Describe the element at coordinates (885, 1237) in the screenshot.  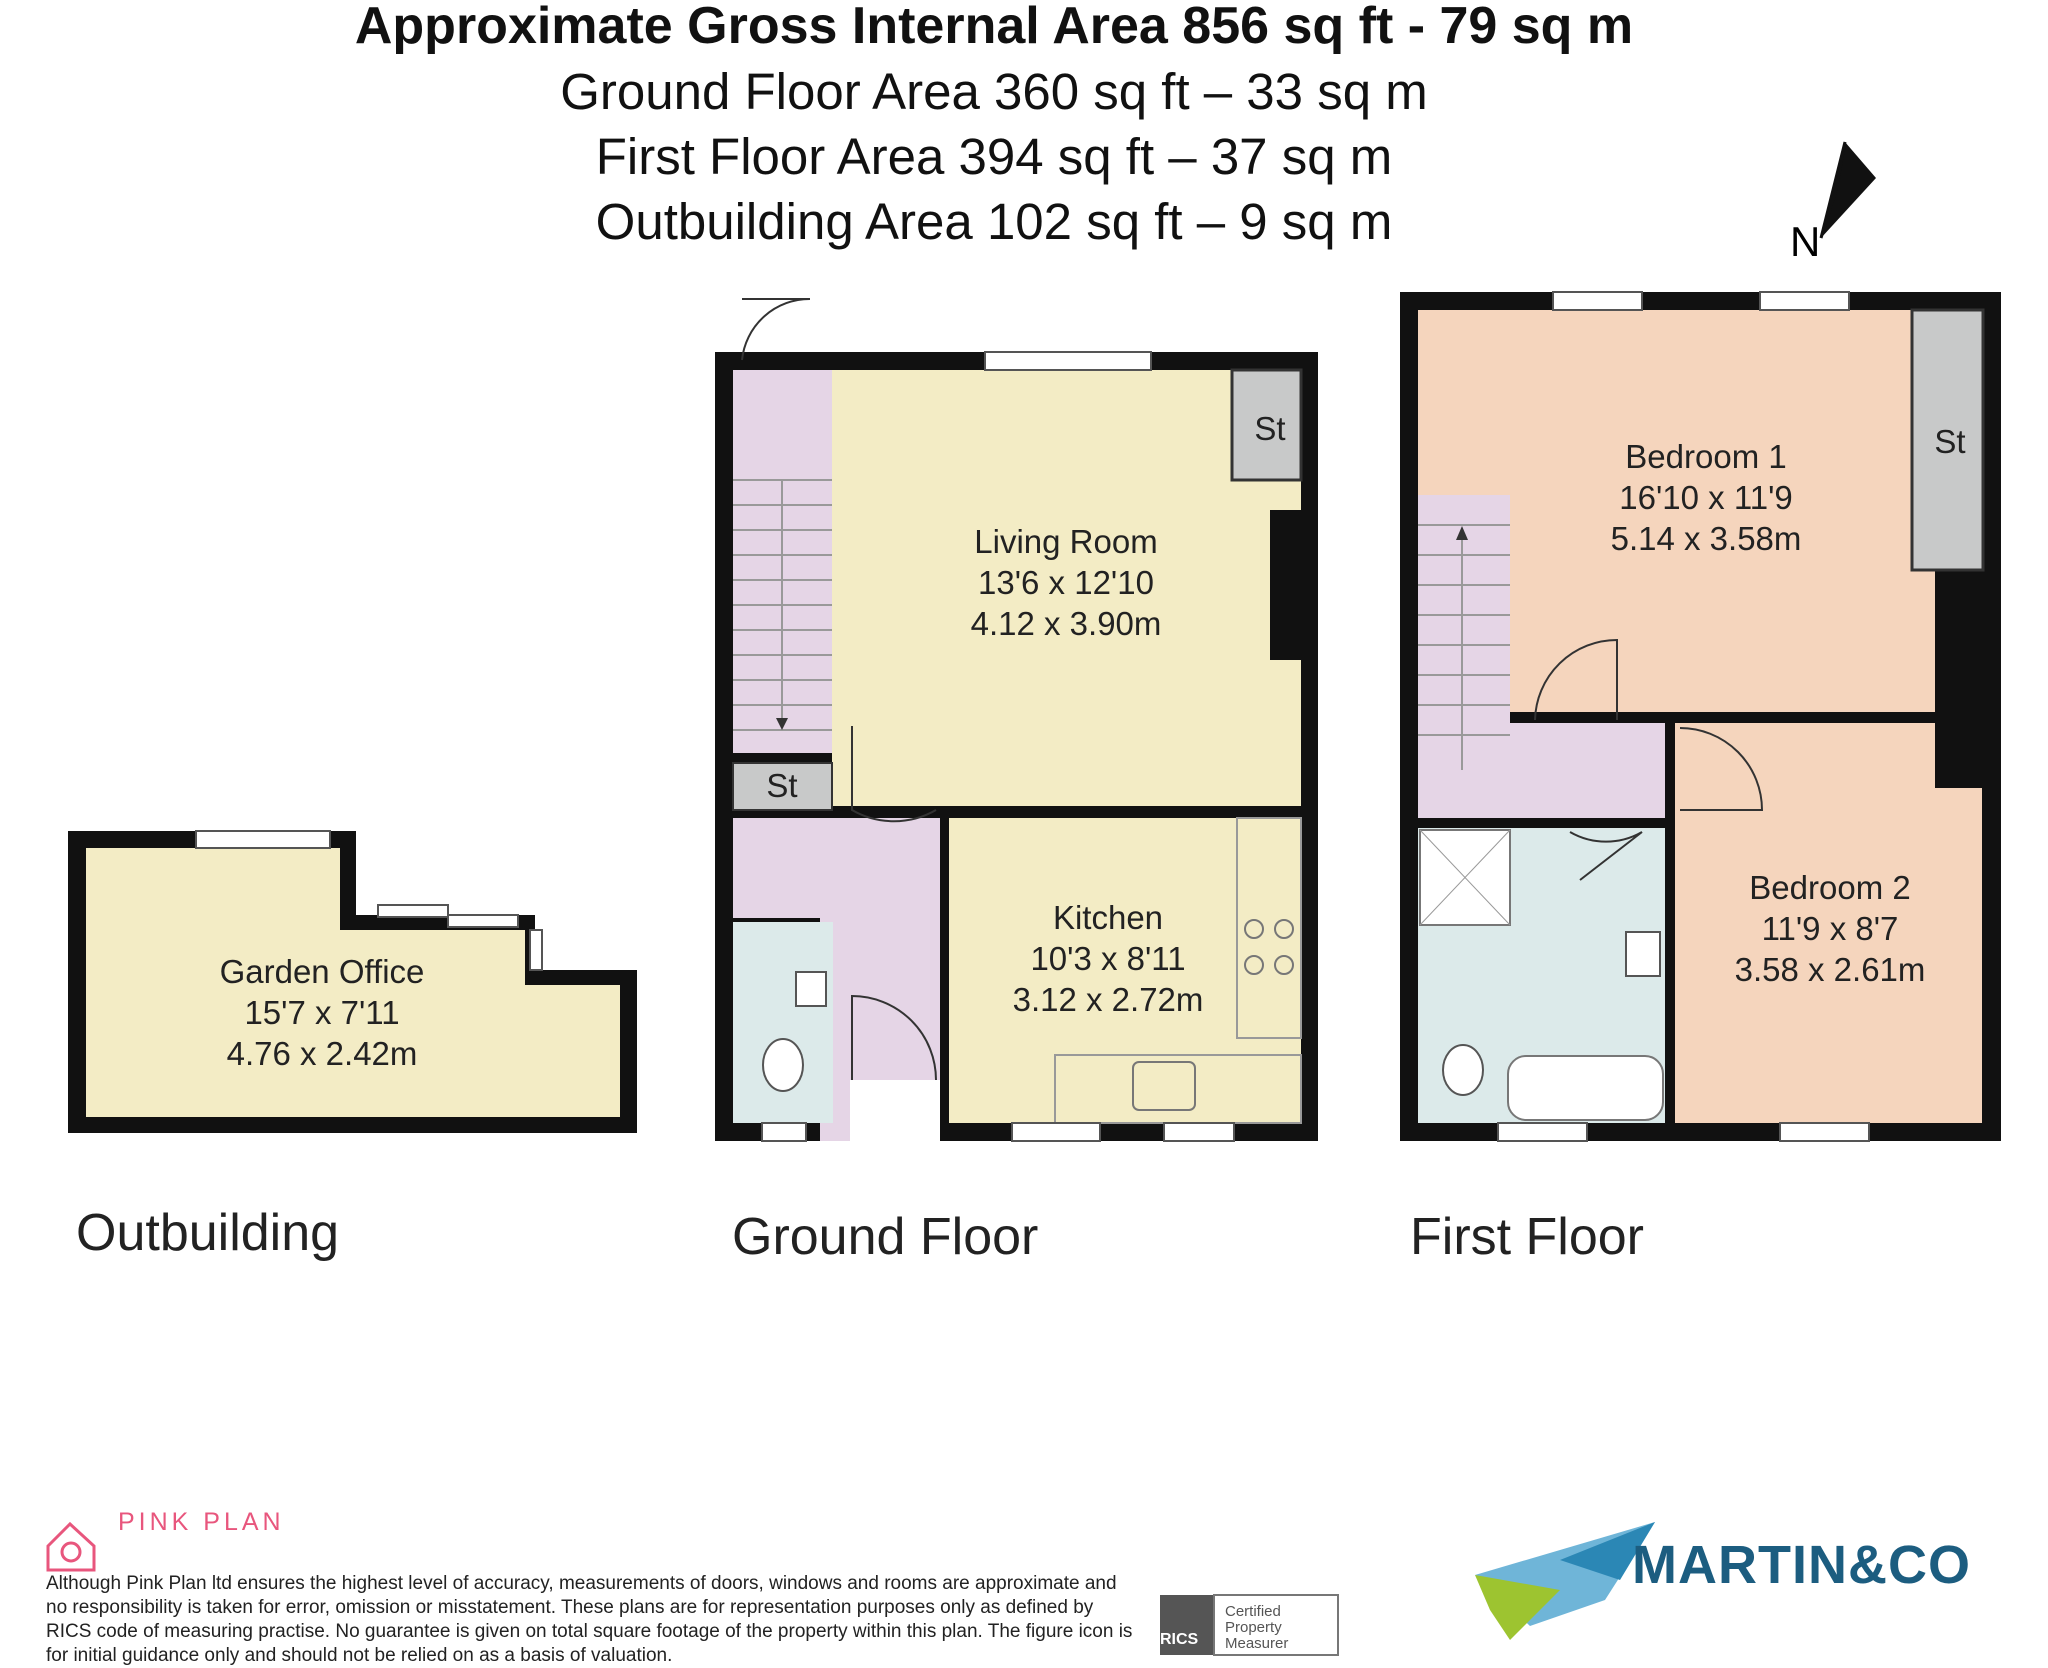
I see `ground-floor-label: Ground Floor` at that location.